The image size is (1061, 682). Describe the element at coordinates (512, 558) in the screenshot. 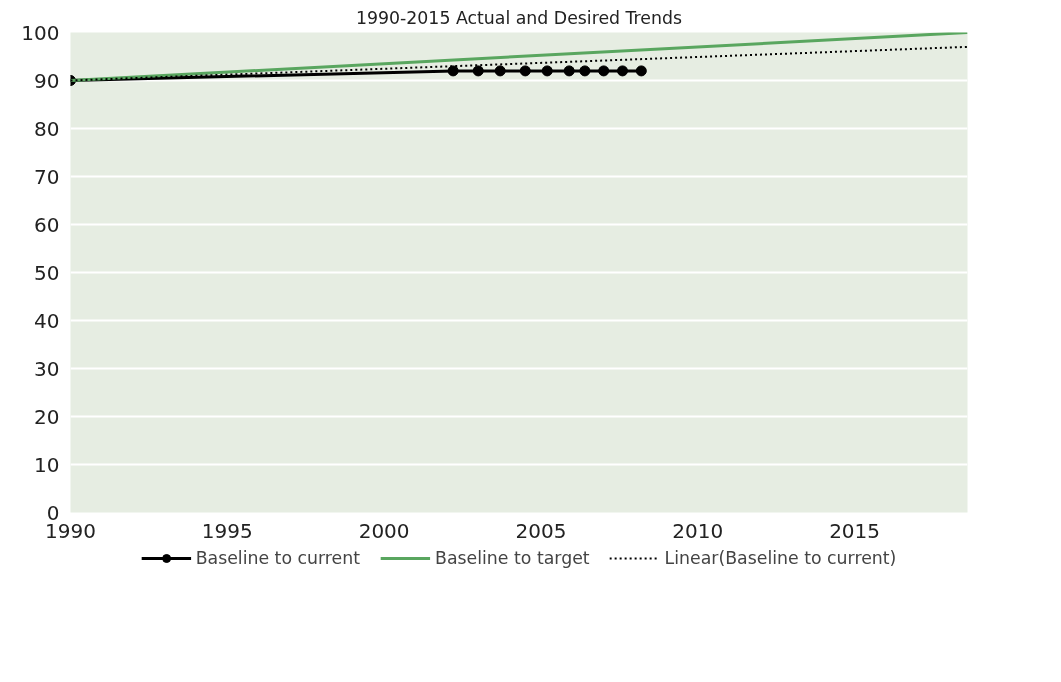

I see `legend-label: Baseline to target` at that location.